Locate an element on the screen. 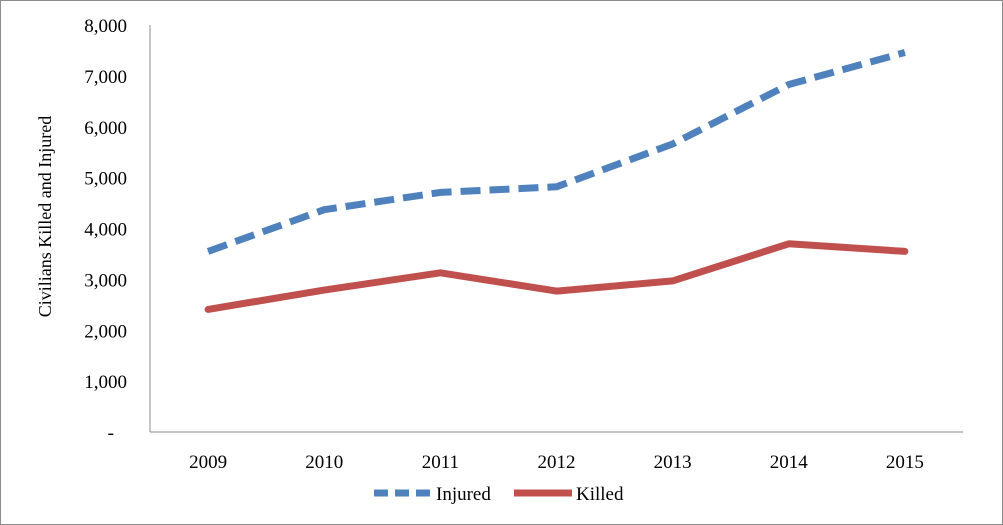 The width and height of the screenshot is (1003, 525). y-tick-label: 1,000 is located at coordinates (105, 382).